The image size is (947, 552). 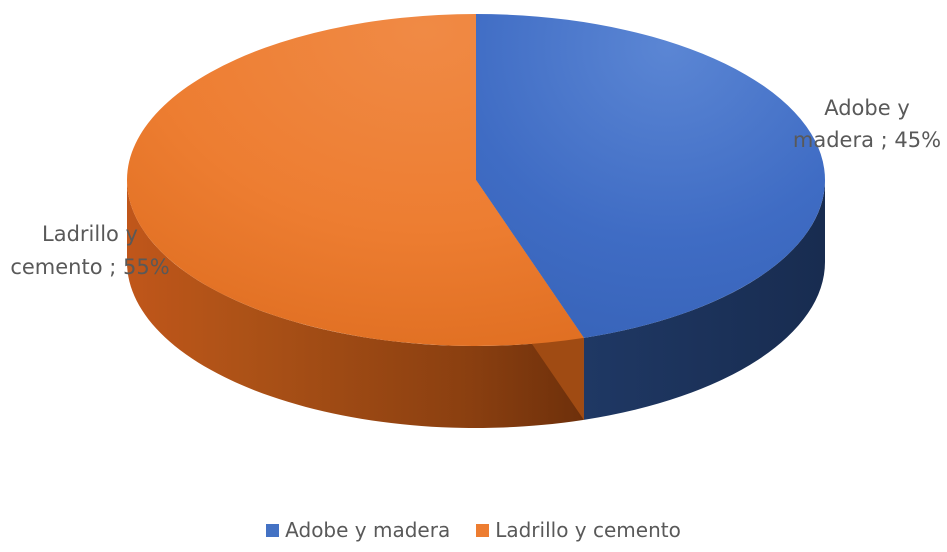 What do you see at coordinates (273, 530) in the screenshot?
I see `legend-swatch-adobe` at bounding box center [273, 530].